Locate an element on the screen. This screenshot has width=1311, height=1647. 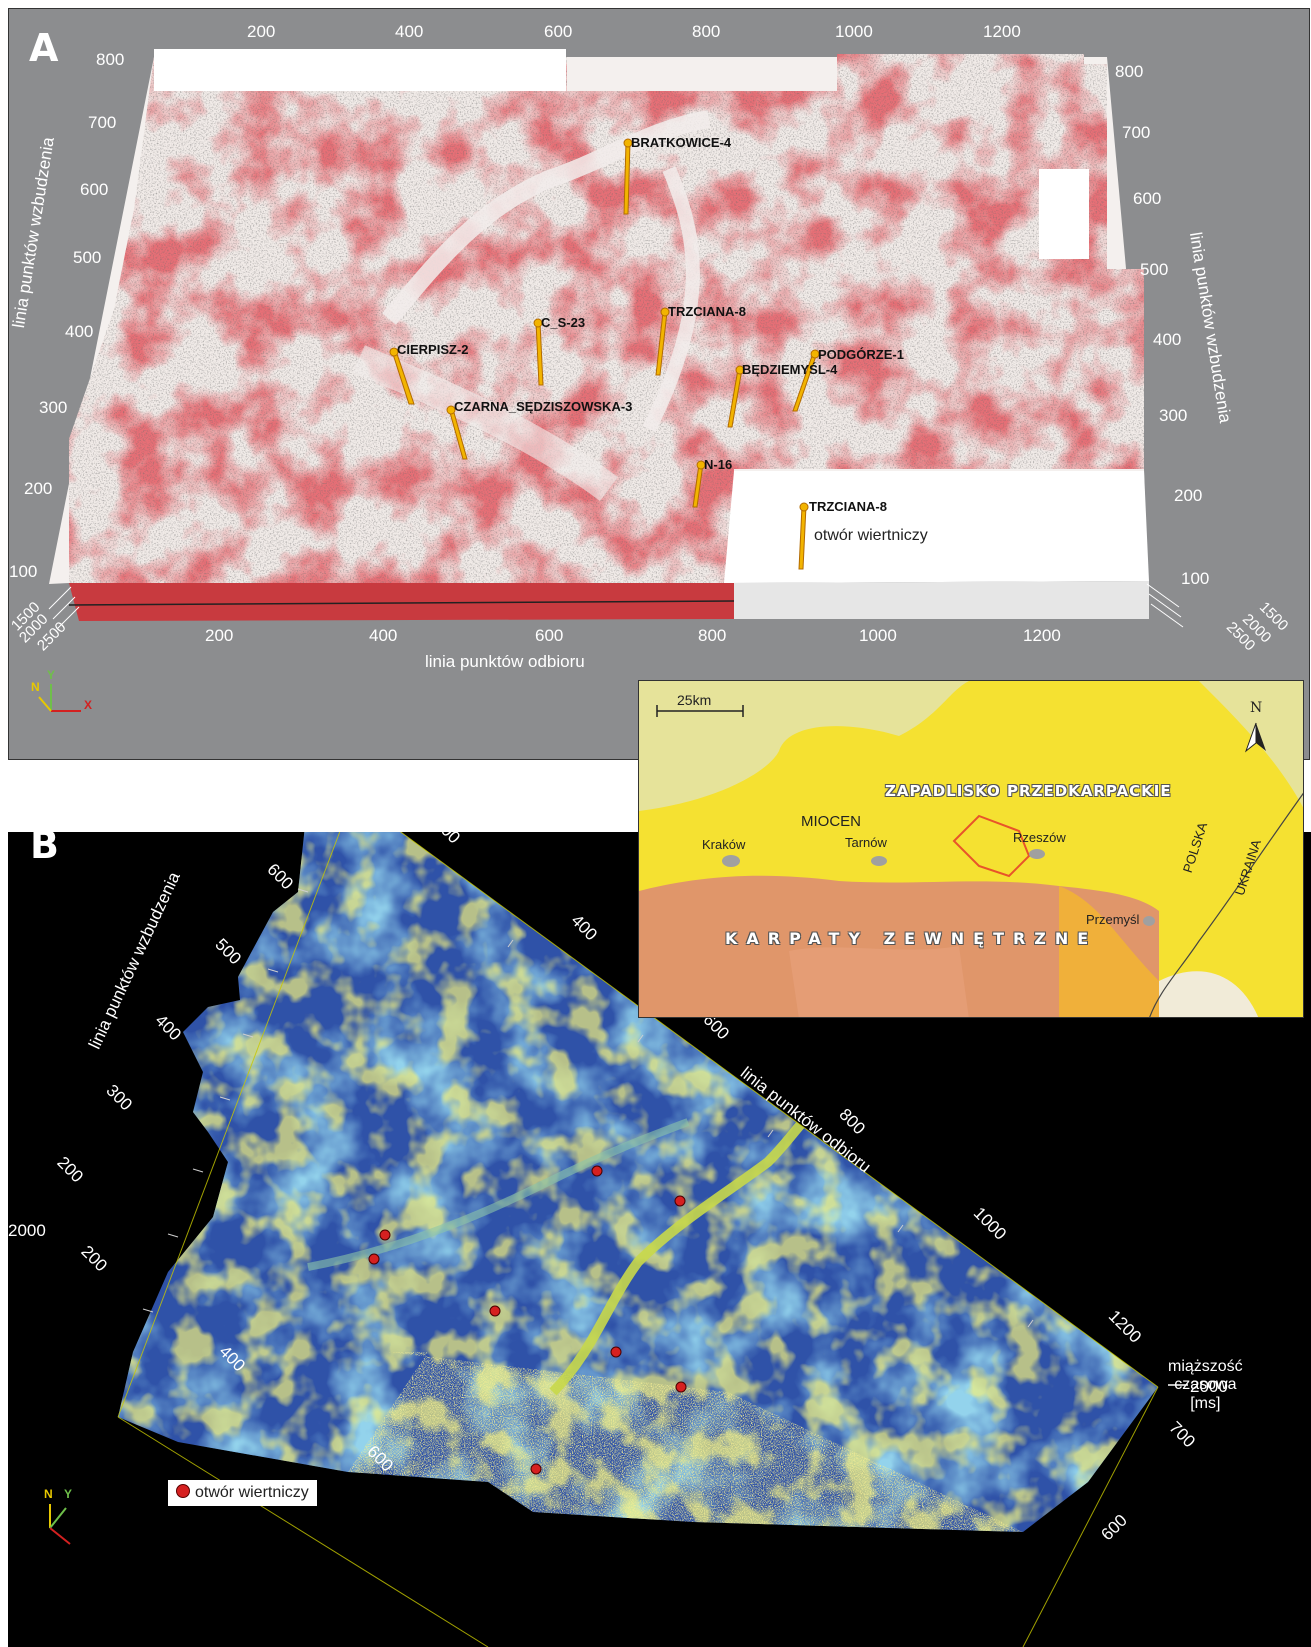
inset-city-tarnow: Tarnów is located at coordinates (866, 842).